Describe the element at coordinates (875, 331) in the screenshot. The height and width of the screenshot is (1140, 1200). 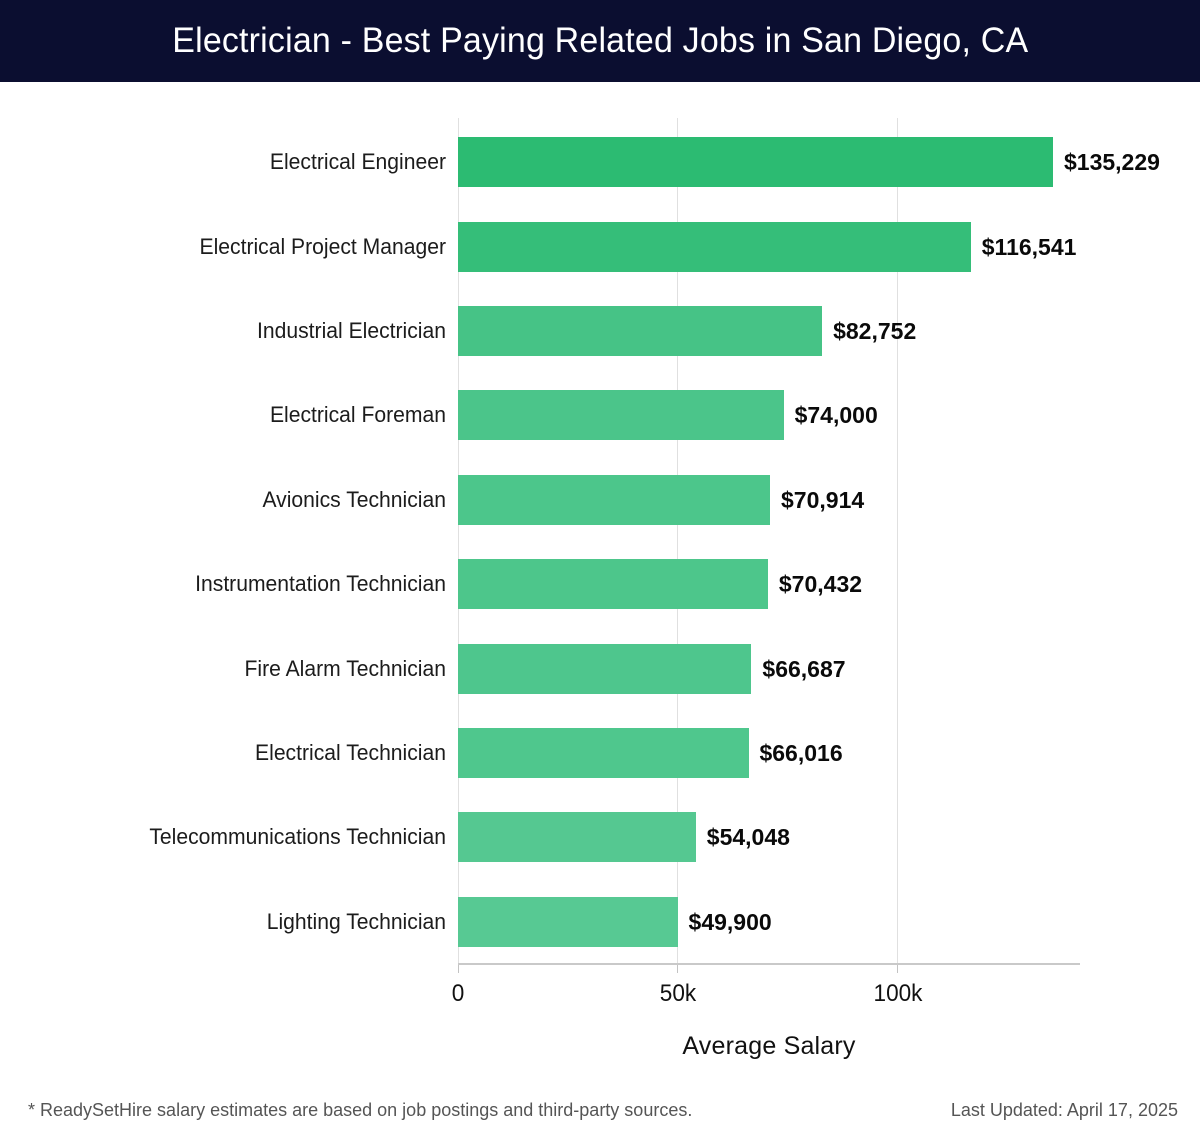
I see `value-label: $82,752` at that location.